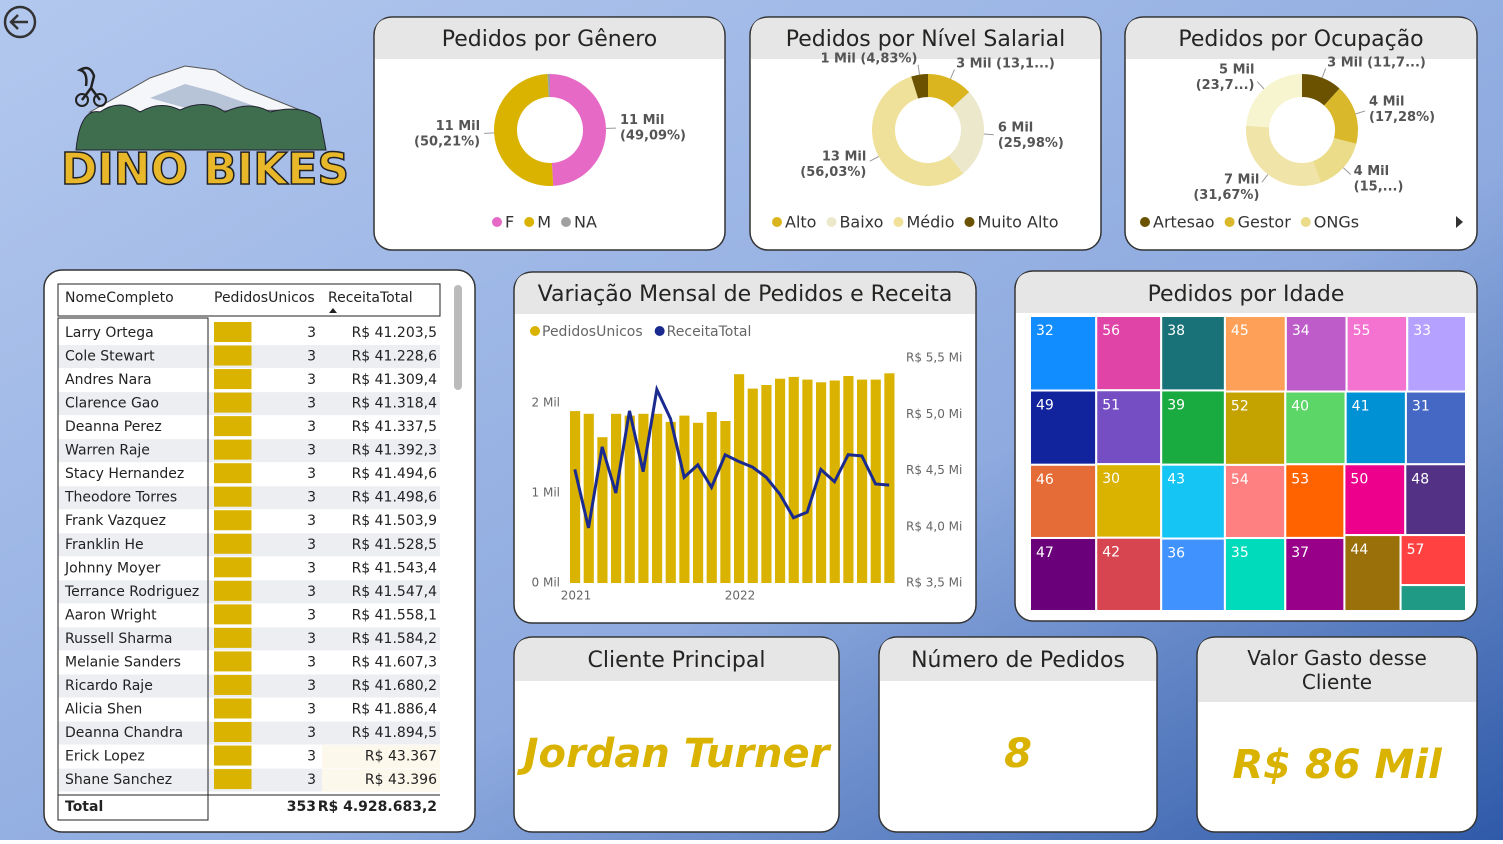  I want to click on kpi-title: Número de Pedidos, so click(1018, 660).